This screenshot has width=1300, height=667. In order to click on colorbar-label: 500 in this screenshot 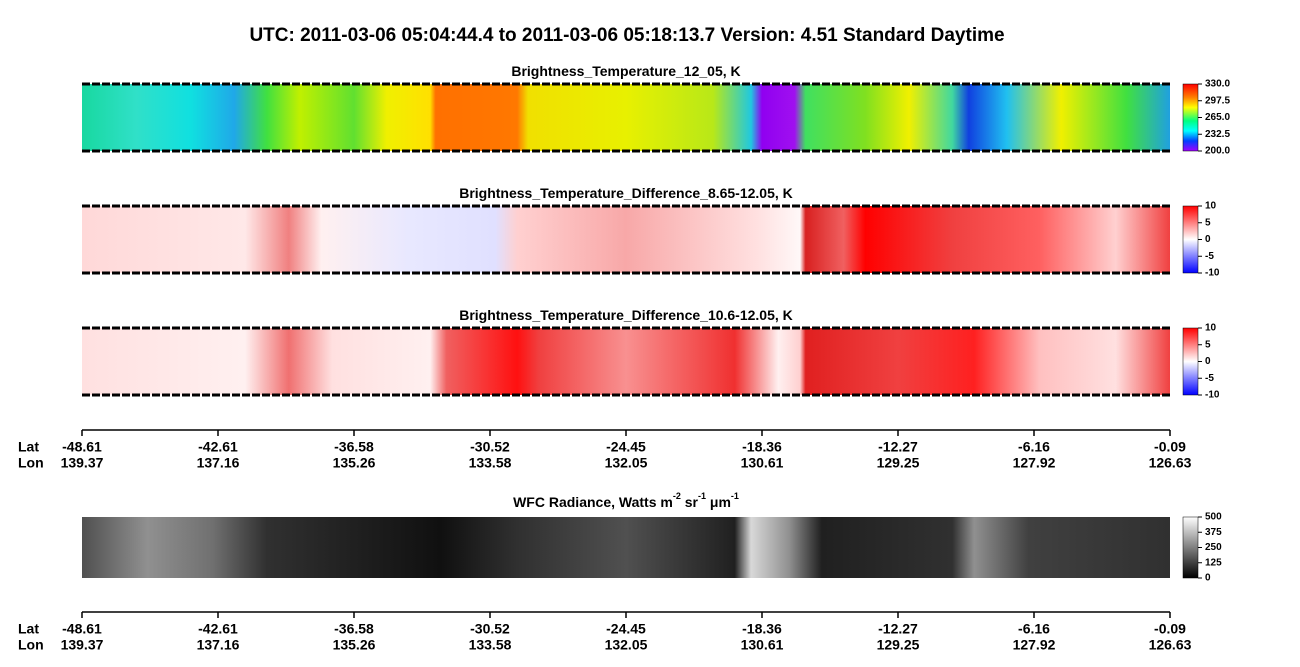, I will do `click(1213, 517)`.